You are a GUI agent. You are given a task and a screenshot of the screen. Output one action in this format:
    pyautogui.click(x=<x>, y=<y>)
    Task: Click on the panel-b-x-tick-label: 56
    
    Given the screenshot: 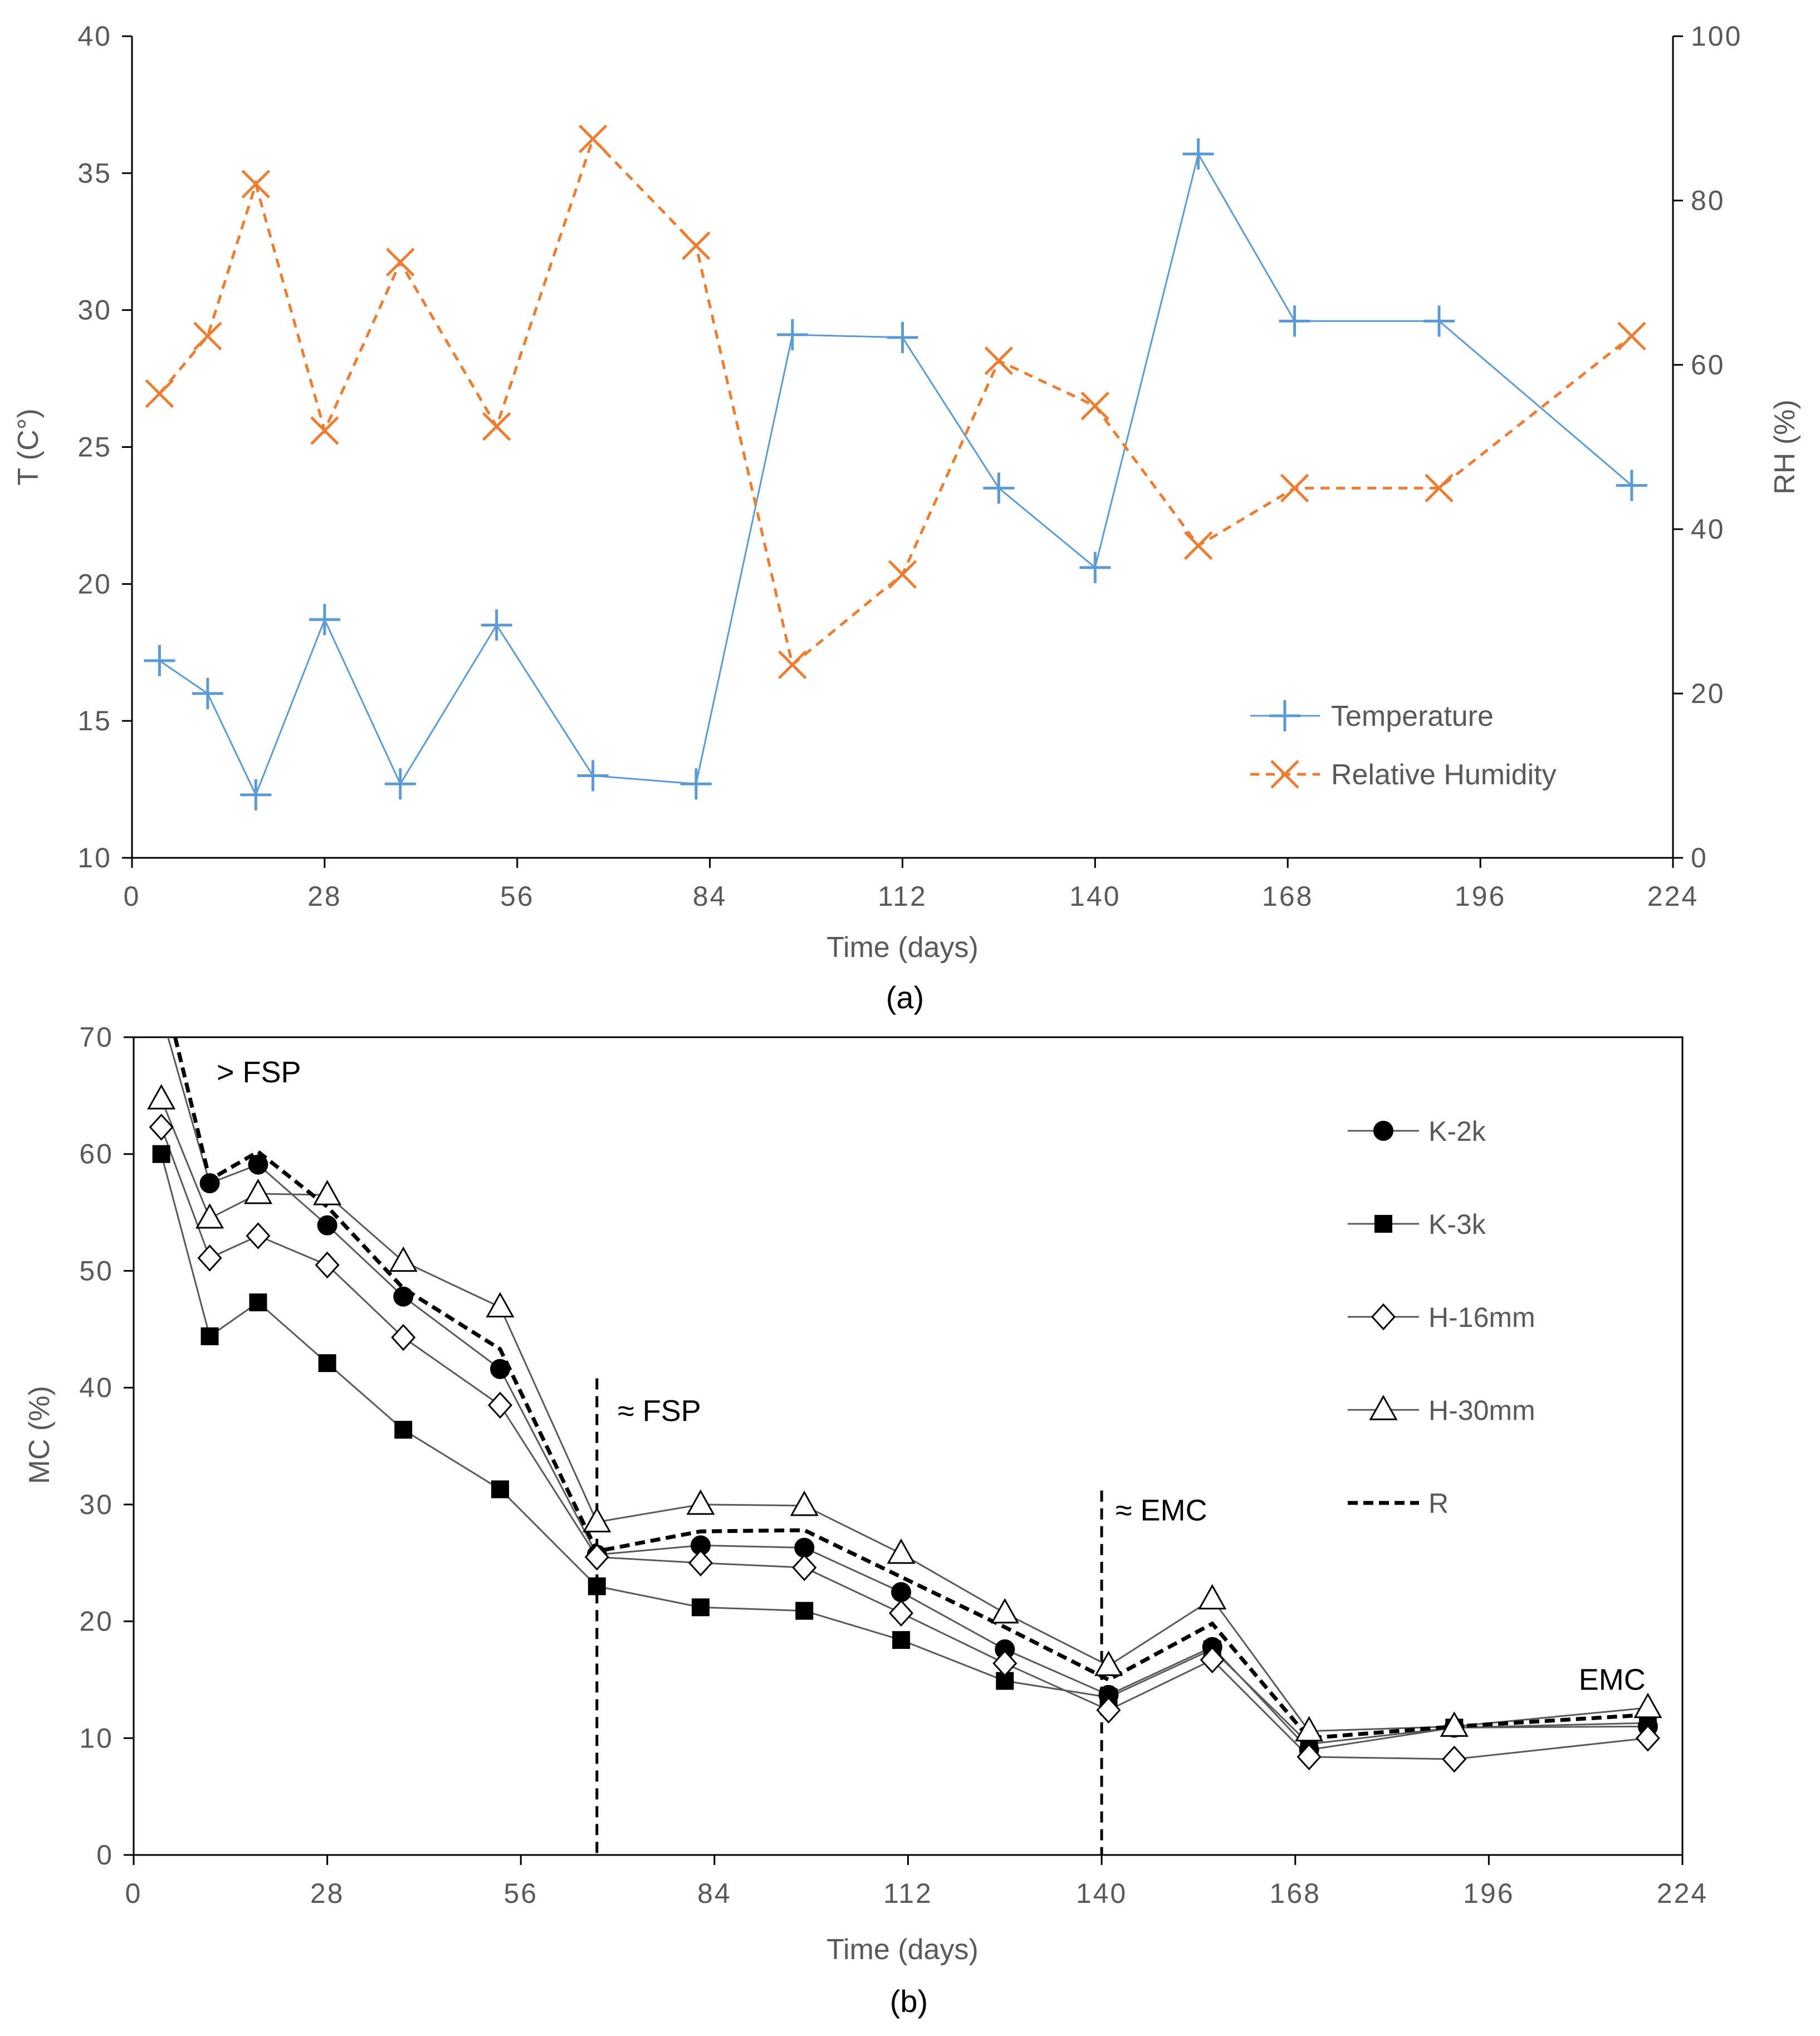 What is the action you would take?
    pyautogui.click(x=521, y=1893)
    